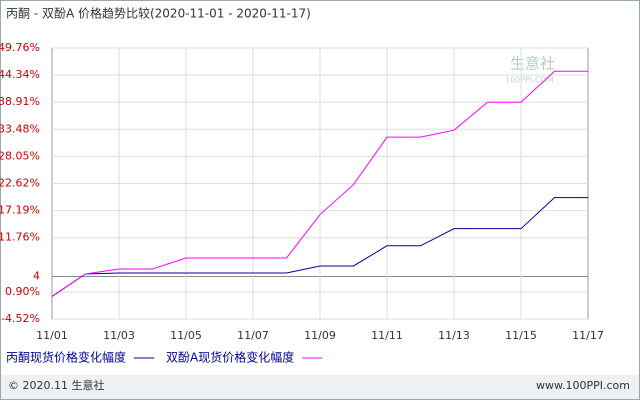  I want to click on y-tick-label: 49.76%, so click(20, 47).